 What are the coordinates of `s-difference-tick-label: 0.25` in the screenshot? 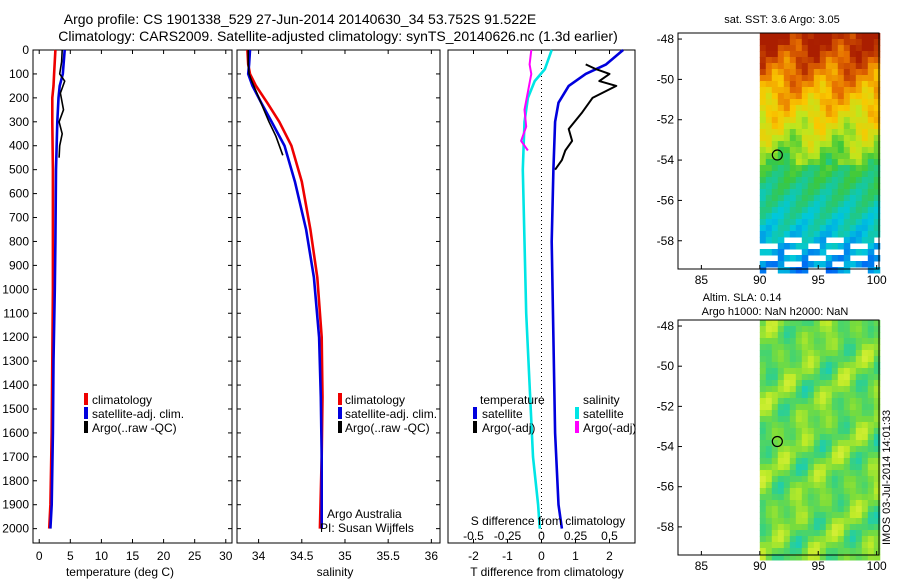 It's located at (576, 536).